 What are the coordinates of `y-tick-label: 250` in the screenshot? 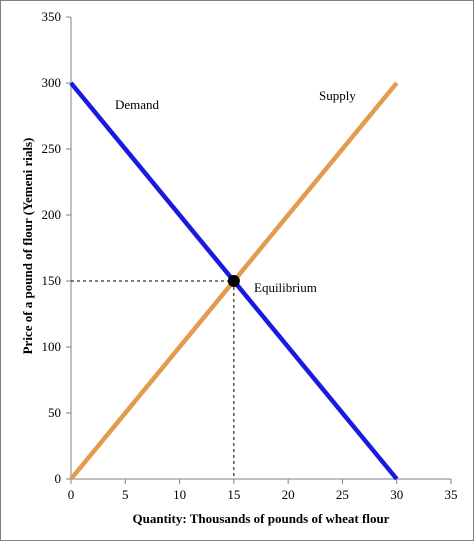 It's located at (52, 148).